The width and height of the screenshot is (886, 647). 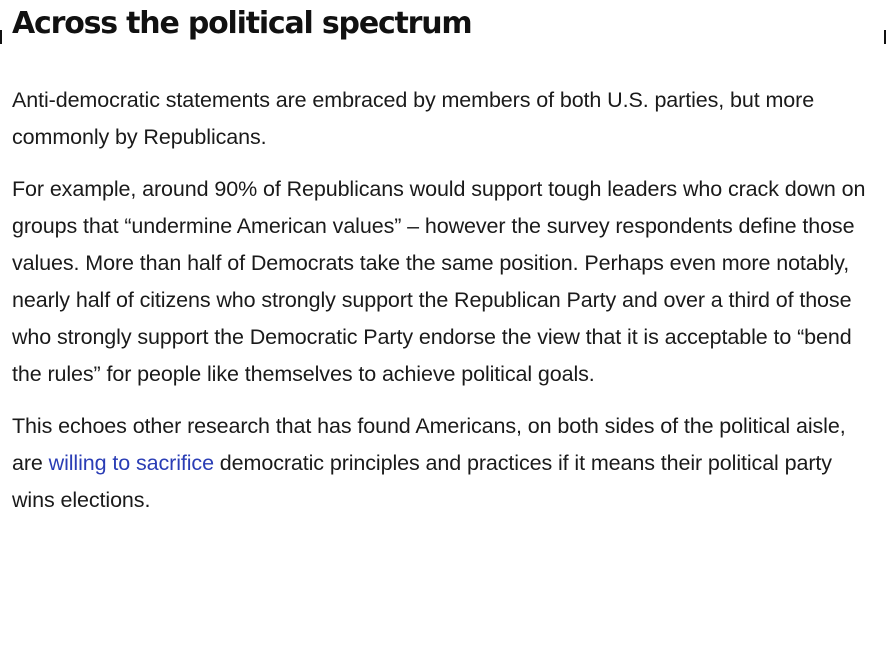 What do you see at coordinates (131, 463) in the screenshot?
I see `willing-to-sacrifice-link: willing to sacrifice` at bounding box center [131, 463].